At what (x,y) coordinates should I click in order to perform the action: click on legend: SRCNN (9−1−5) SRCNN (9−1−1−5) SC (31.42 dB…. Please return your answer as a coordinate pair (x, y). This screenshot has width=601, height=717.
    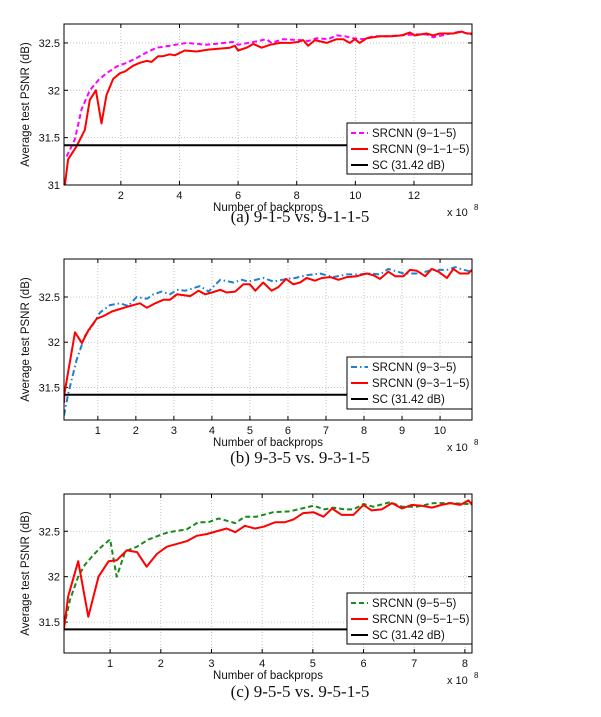
    Looking at the image, I should click on (409, 148).